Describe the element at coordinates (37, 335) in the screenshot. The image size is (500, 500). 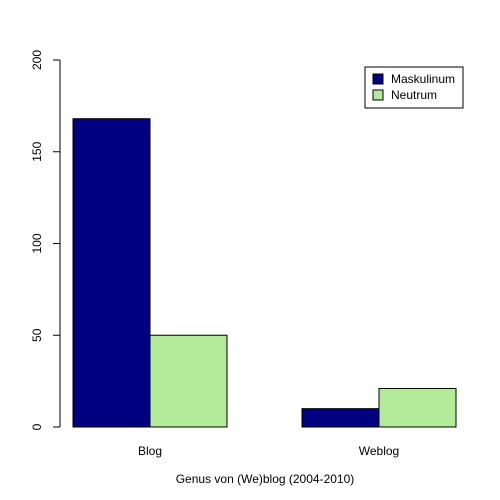
I see `y-tick-label: 50` at that location.